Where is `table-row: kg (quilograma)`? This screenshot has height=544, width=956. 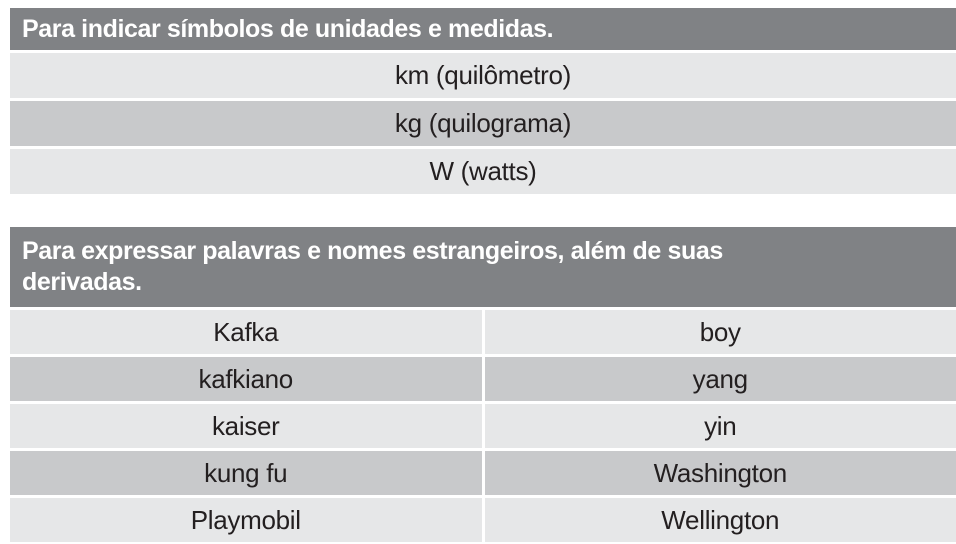
table-row: kg (quilograma) is located at coordinates (483, 123).